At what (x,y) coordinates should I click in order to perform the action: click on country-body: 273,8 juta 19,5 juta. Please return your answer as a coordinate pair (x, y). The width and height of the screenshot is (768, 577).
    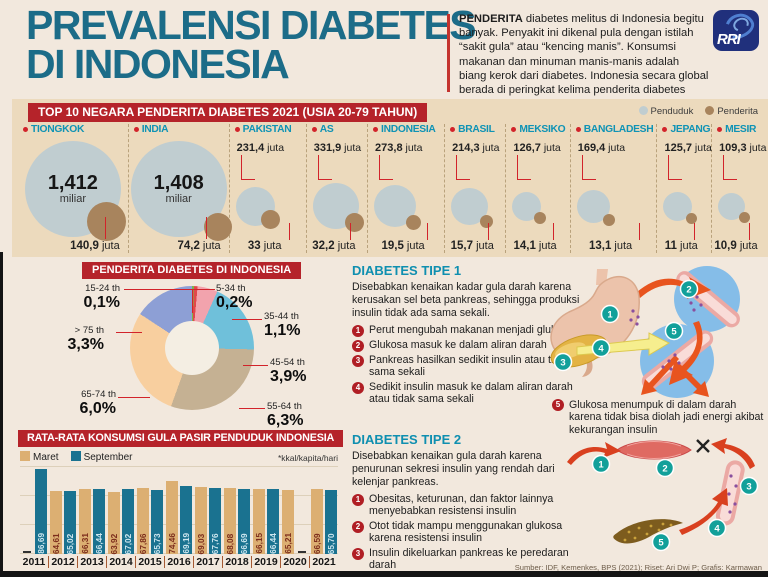
    Looking at the image, I should click on (406, 196).